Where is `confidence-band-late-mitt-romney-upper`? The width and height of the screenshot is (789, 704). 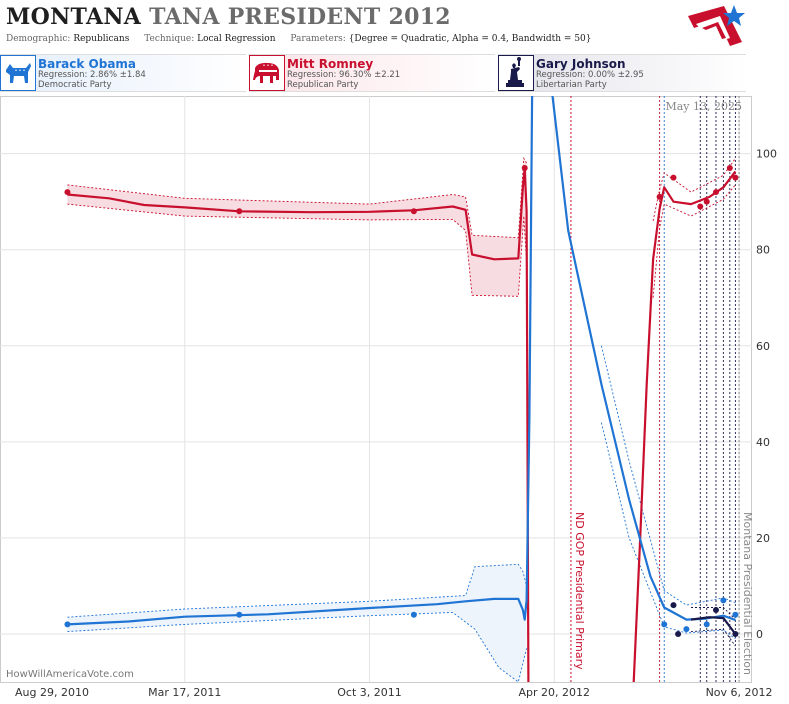 confidence-band-late-mitt-romney-upper is located at coordinates (694, 189).